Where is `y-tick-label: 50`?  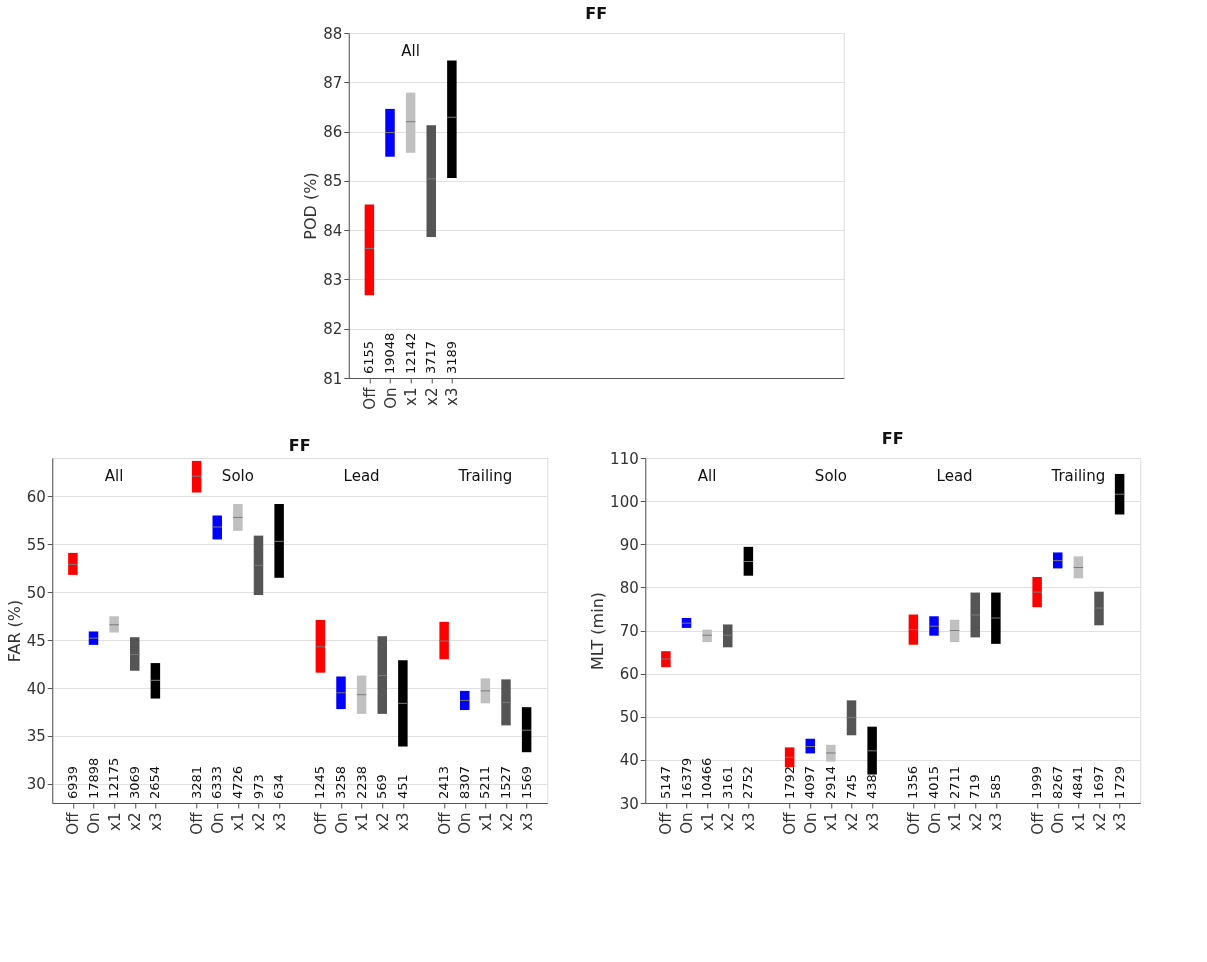 y-tick-label: 50 is located at coordinates (629, 717).